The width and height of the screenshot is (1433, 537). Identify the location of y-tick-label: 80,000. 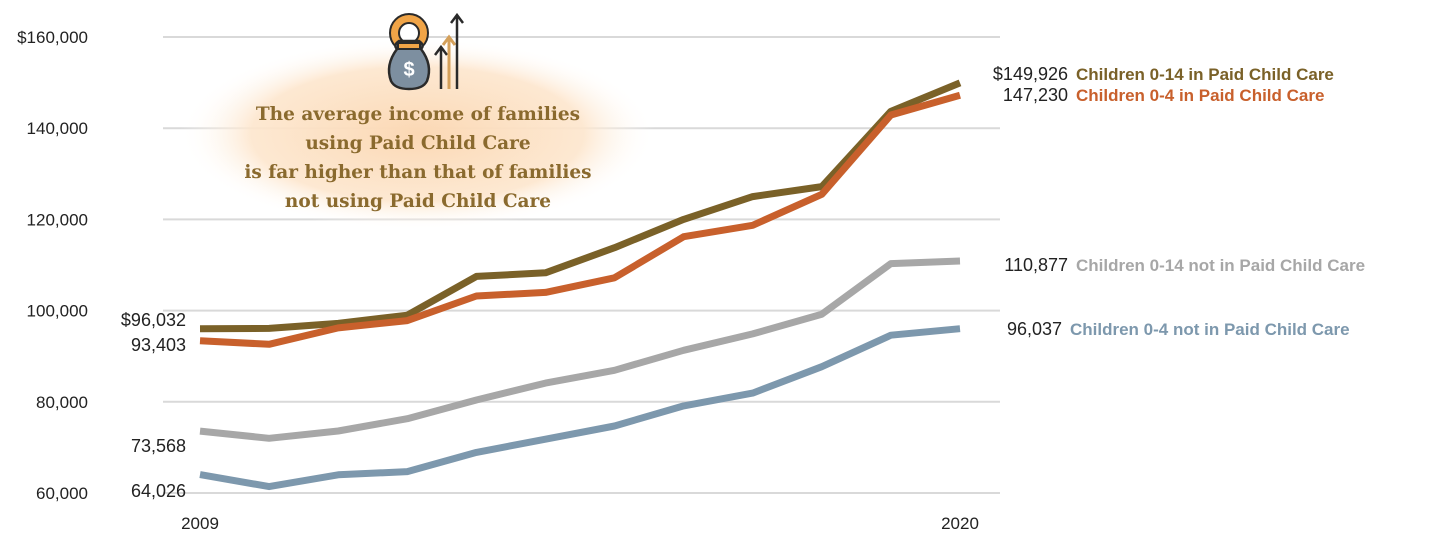
(62, 402).